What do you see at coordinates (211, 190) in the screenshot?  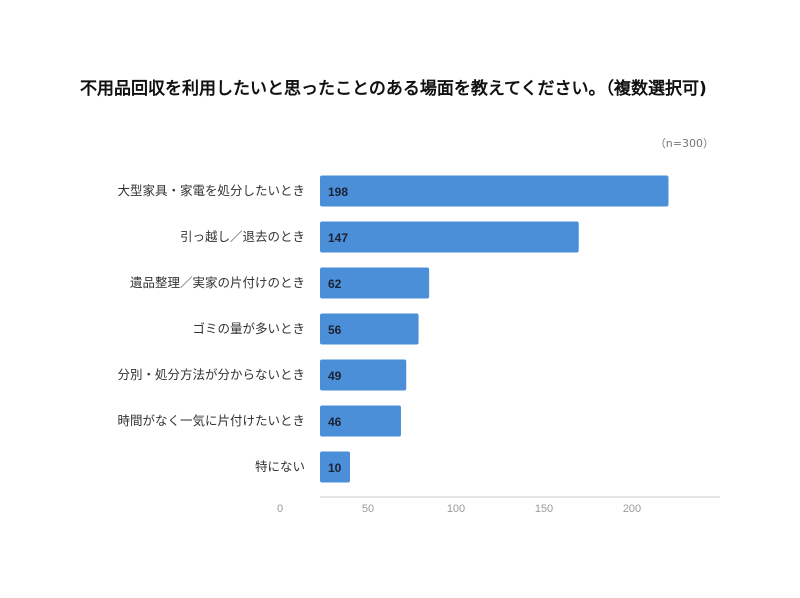 I see `category-label: 大型家具・家電を処分したいとき` at bounding box center [211, 190].